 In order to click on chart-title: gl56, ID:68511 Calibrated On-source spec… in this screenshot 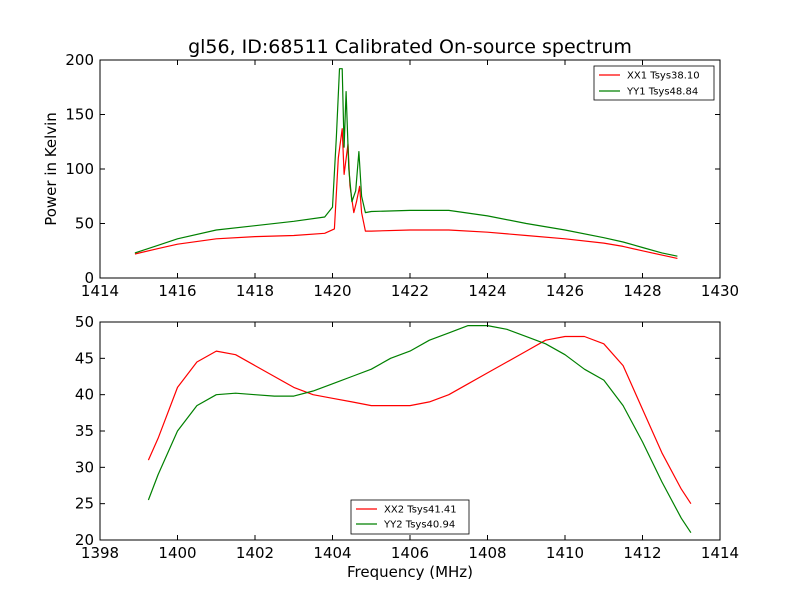, I will do `click(410, 47)`.